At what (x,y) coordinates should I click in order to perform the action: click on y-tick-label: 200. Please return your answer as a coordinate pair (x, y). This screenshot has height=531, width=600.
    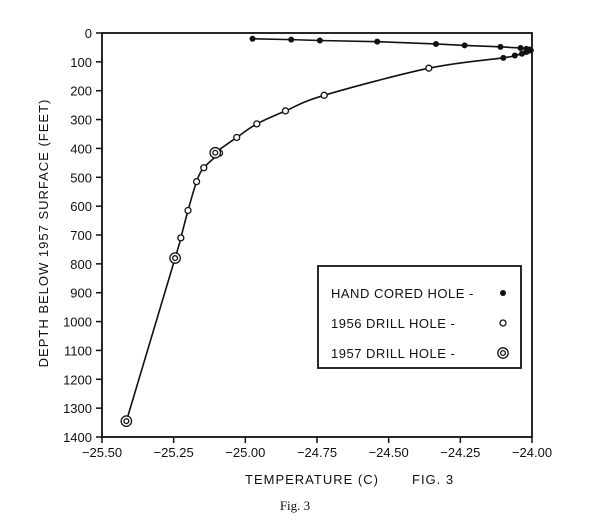
    Looking at the image, I should click on (81, 91).